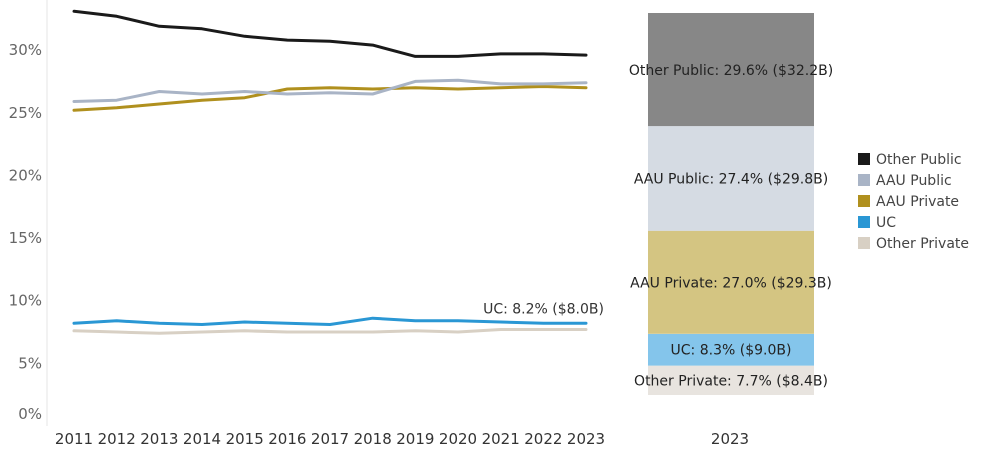 This screenshot has width=982, height=452. What do you see at coordinates (202, 439) in the screenshot?
I see `x-tick-label: 2014` at bounding box center [202, 439].